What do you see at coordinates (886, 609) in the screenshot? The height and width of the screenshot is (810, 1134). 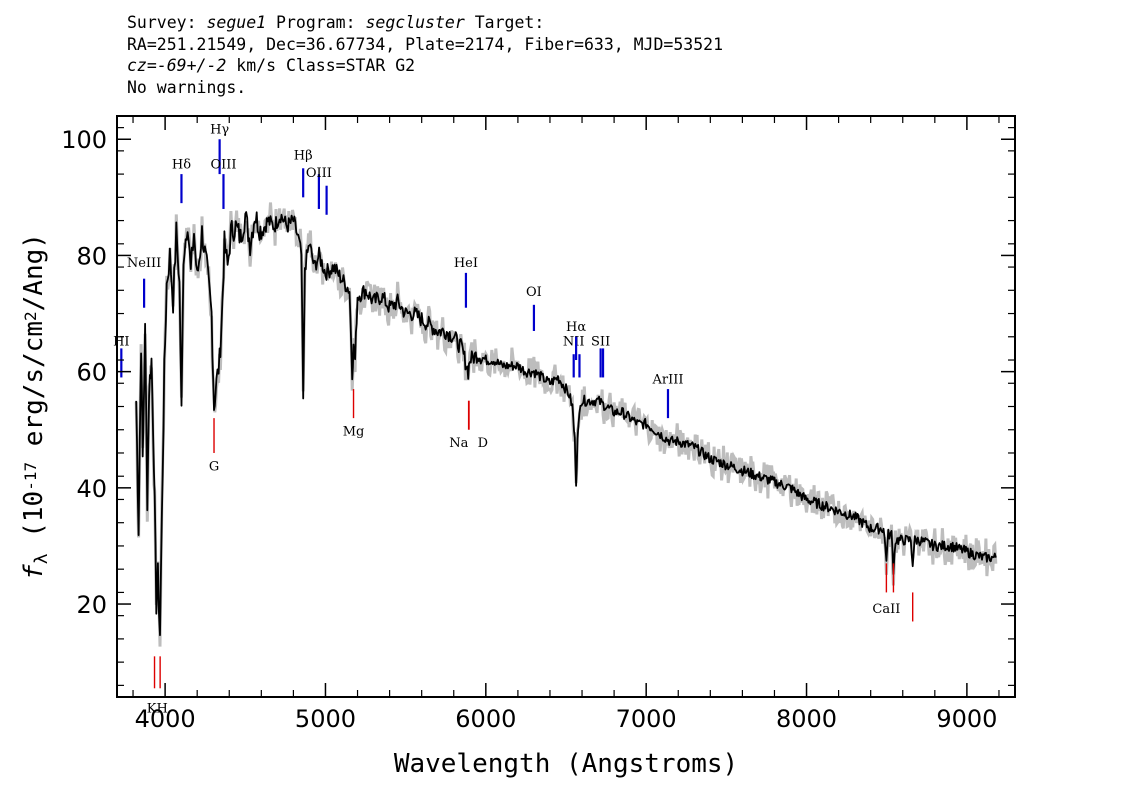 I see `absorption-label-caii-6: CaII` at bounding box center [886, 609].